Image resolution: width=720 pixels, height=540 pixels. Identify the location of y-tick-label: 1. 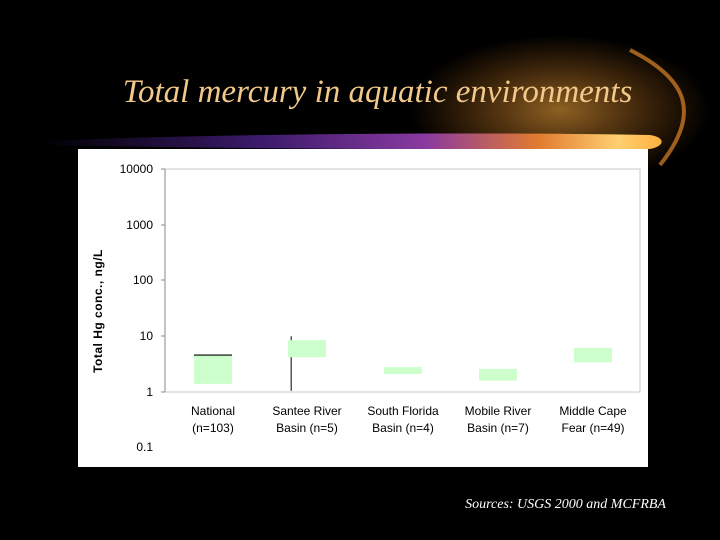
(149, 392).